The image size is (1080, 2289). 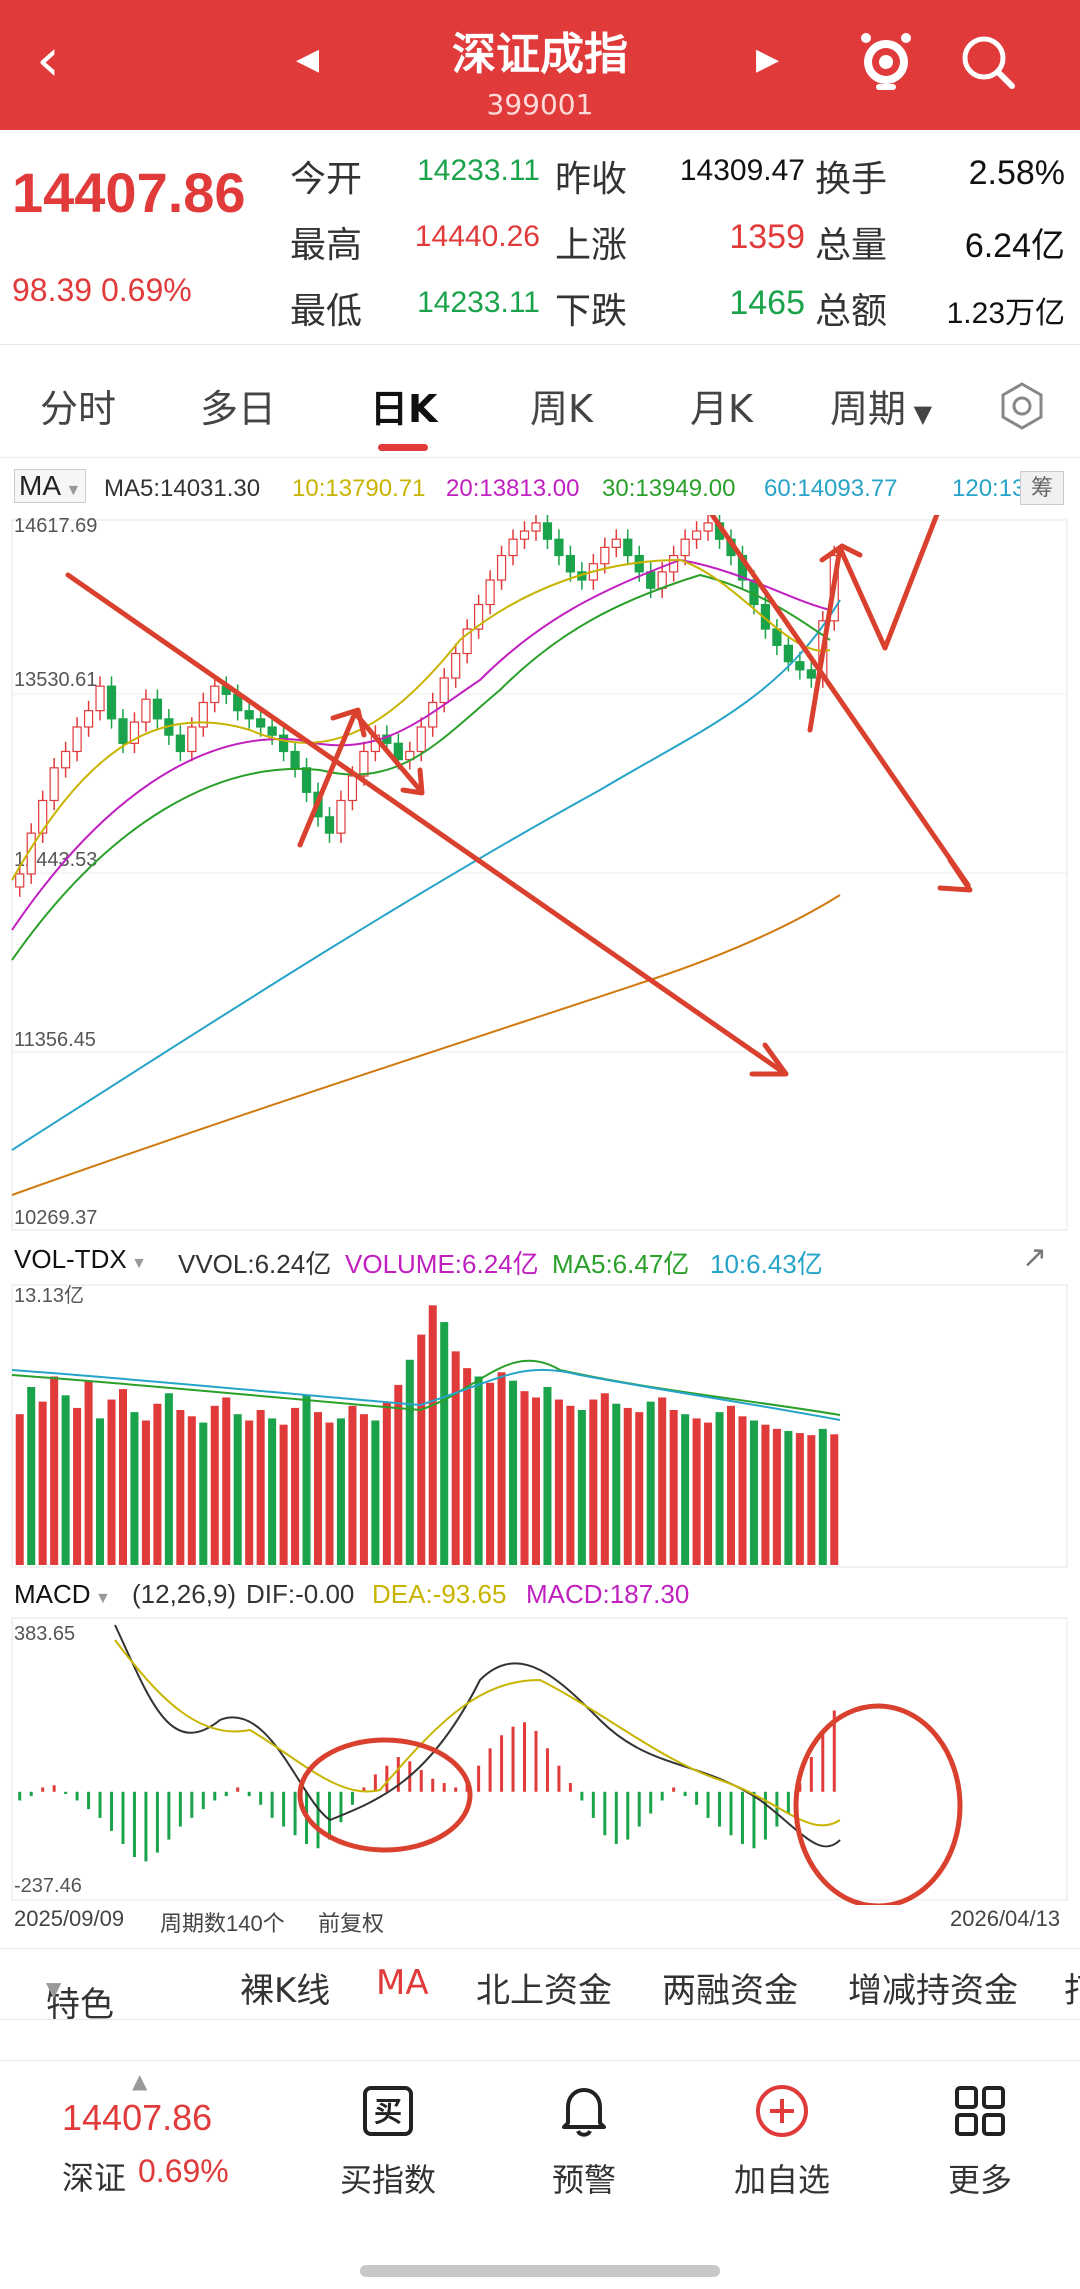 I want to click on label-fall: 下跌, so click(x=591, y=311).